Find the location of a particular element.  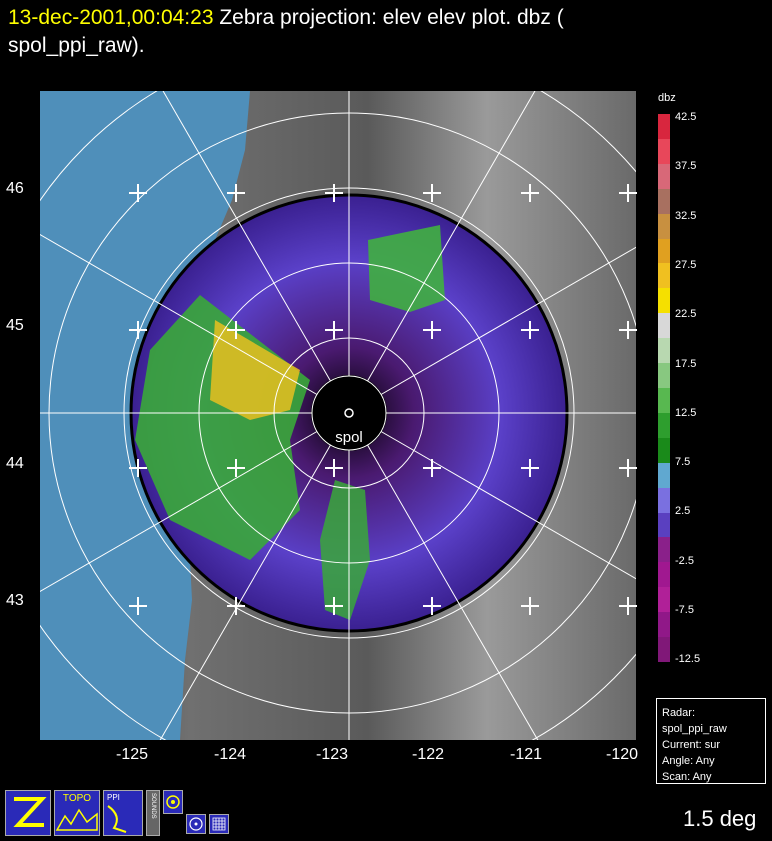

zebra-logo-button is located at coordinates (28, 813).